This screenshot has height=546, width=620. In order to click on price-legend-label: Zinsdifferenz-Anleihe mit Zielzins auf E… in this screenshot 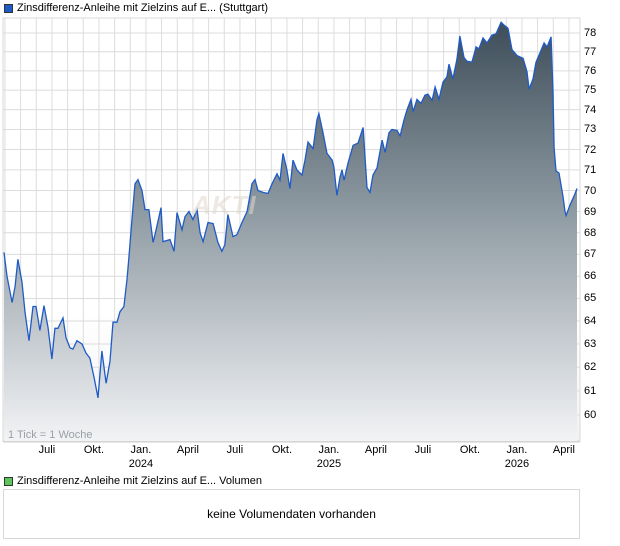, I will do `click(143, 8)`.